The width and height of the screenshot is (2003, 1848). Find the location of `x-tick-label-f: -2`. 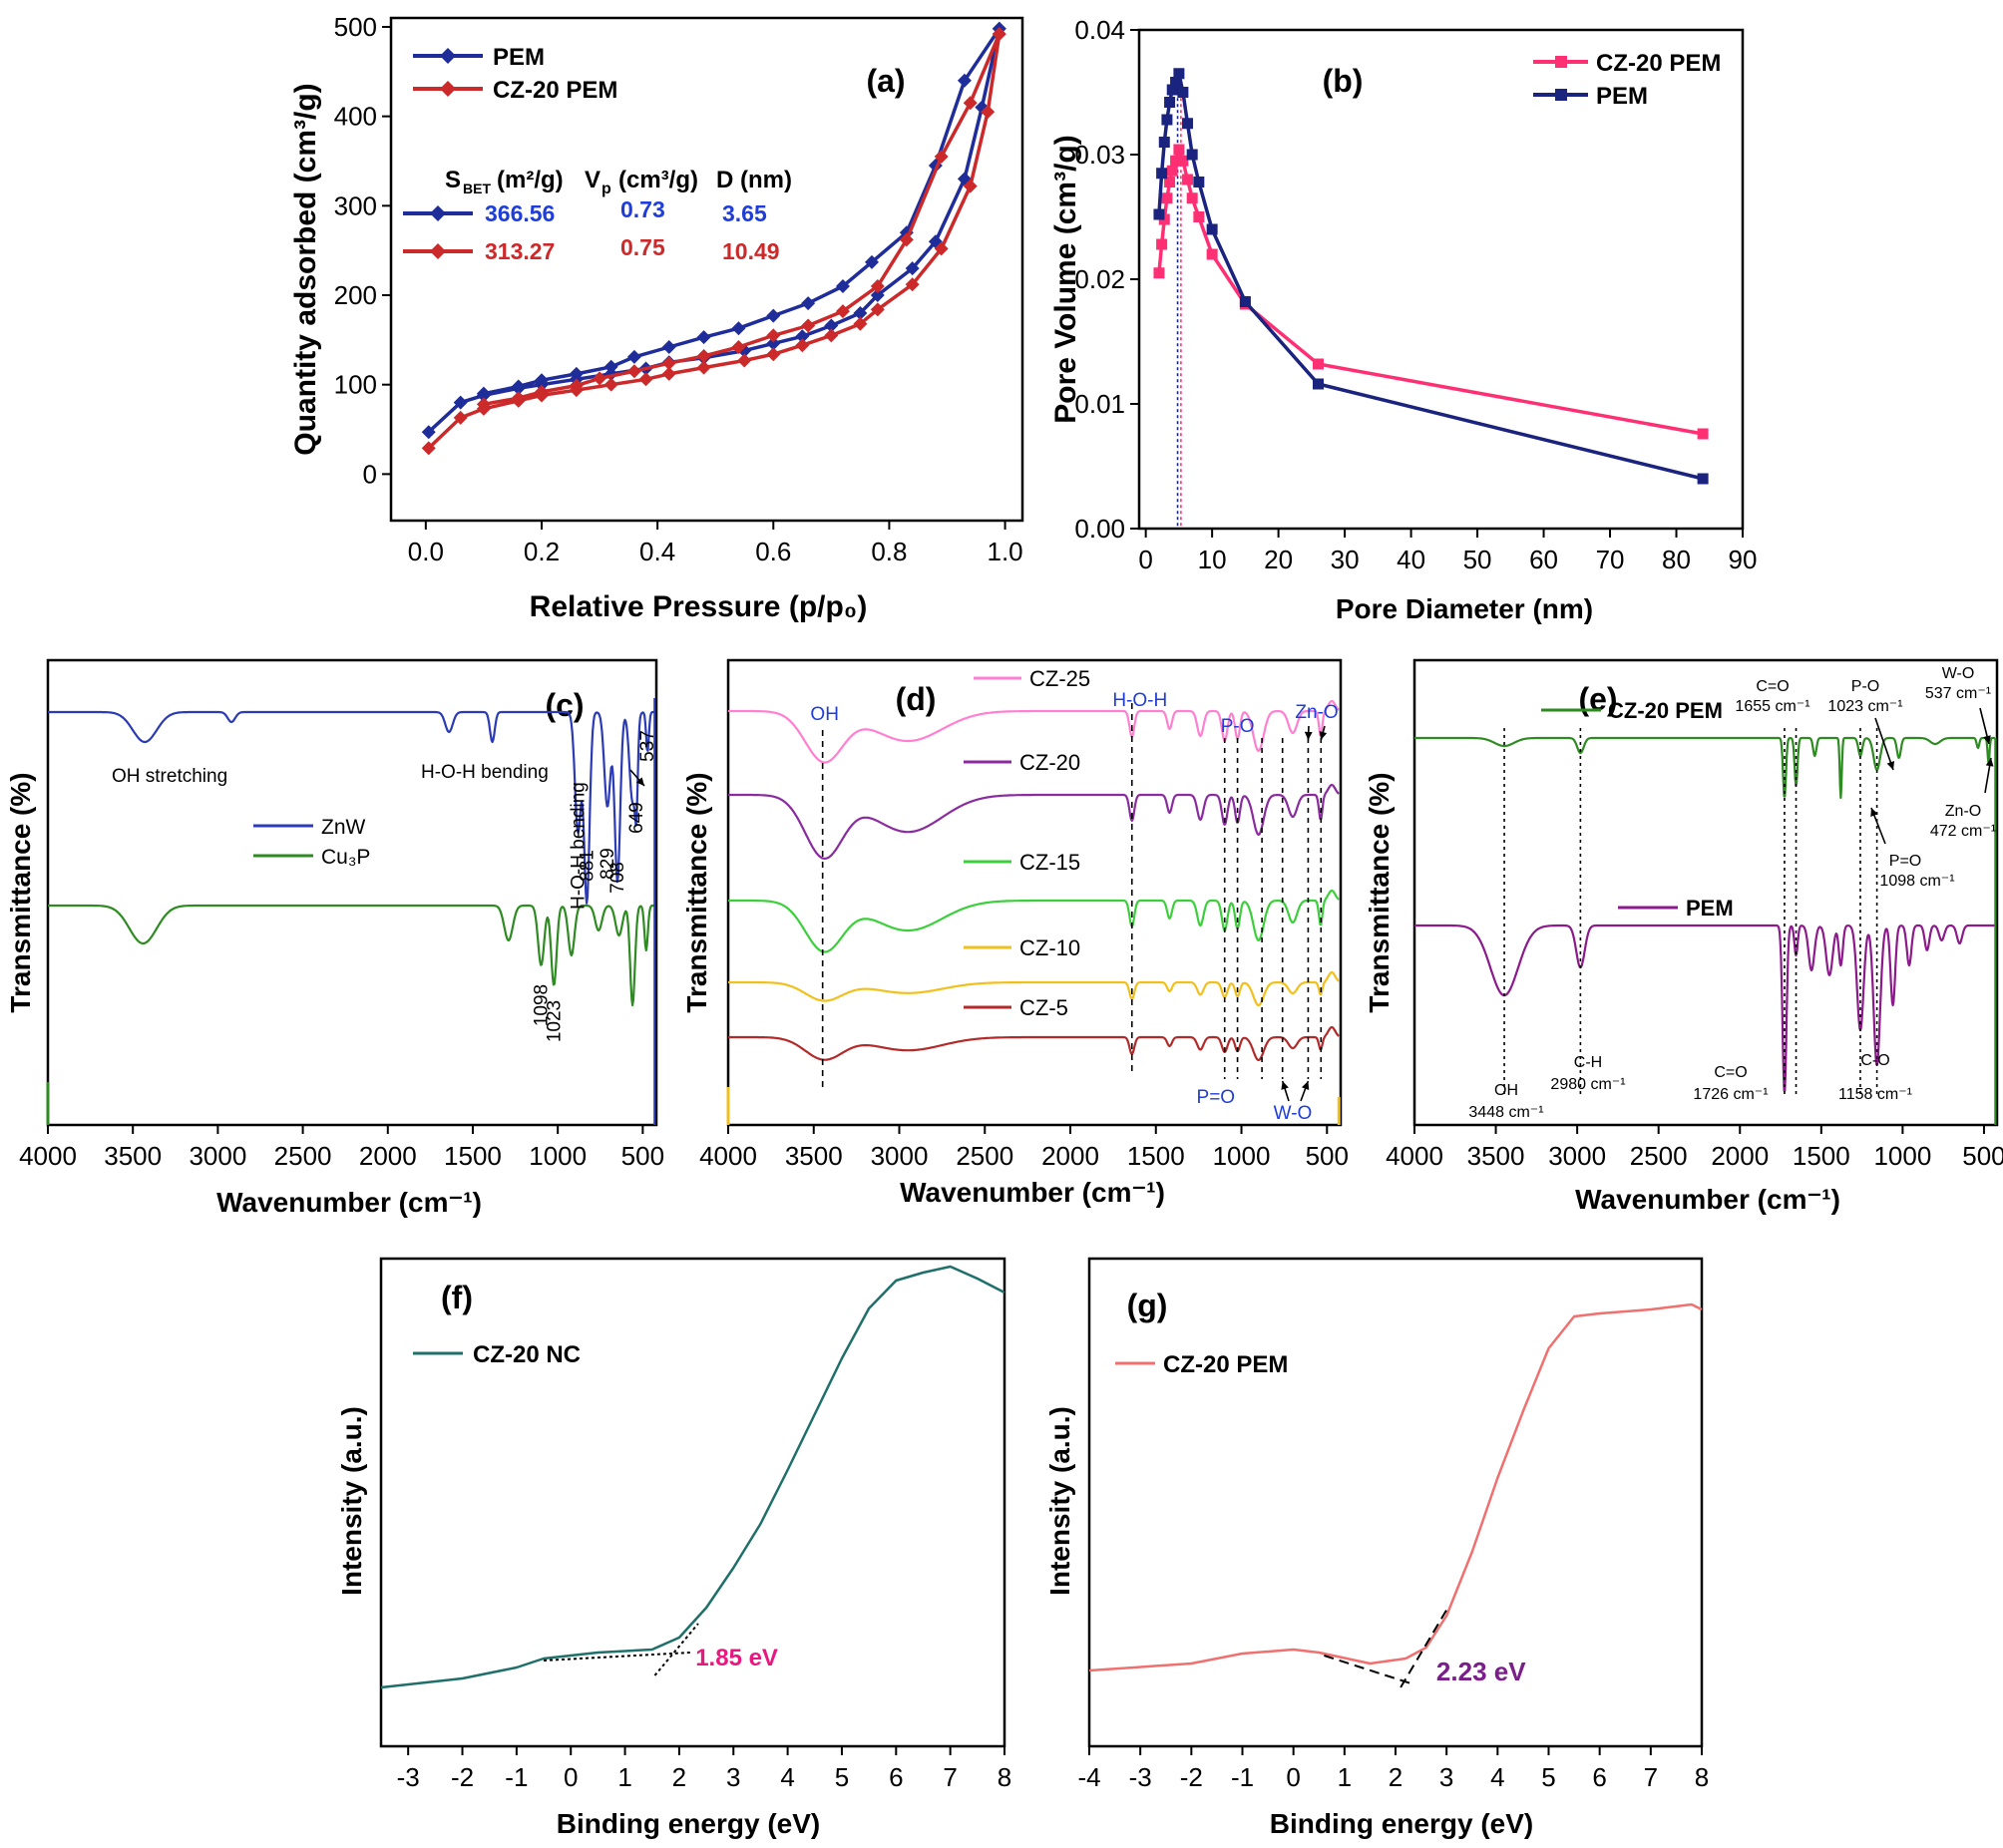

x-tick-label-f: -2 is located at coordinates (462, 1777).